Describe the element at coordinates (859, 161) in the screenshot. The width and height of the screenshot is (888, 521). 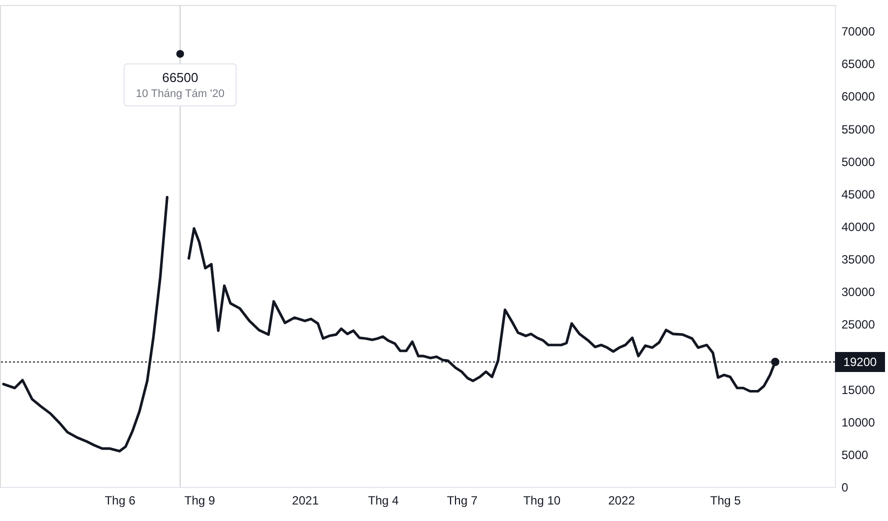
I see `y-tick-label: 50000` at that location.